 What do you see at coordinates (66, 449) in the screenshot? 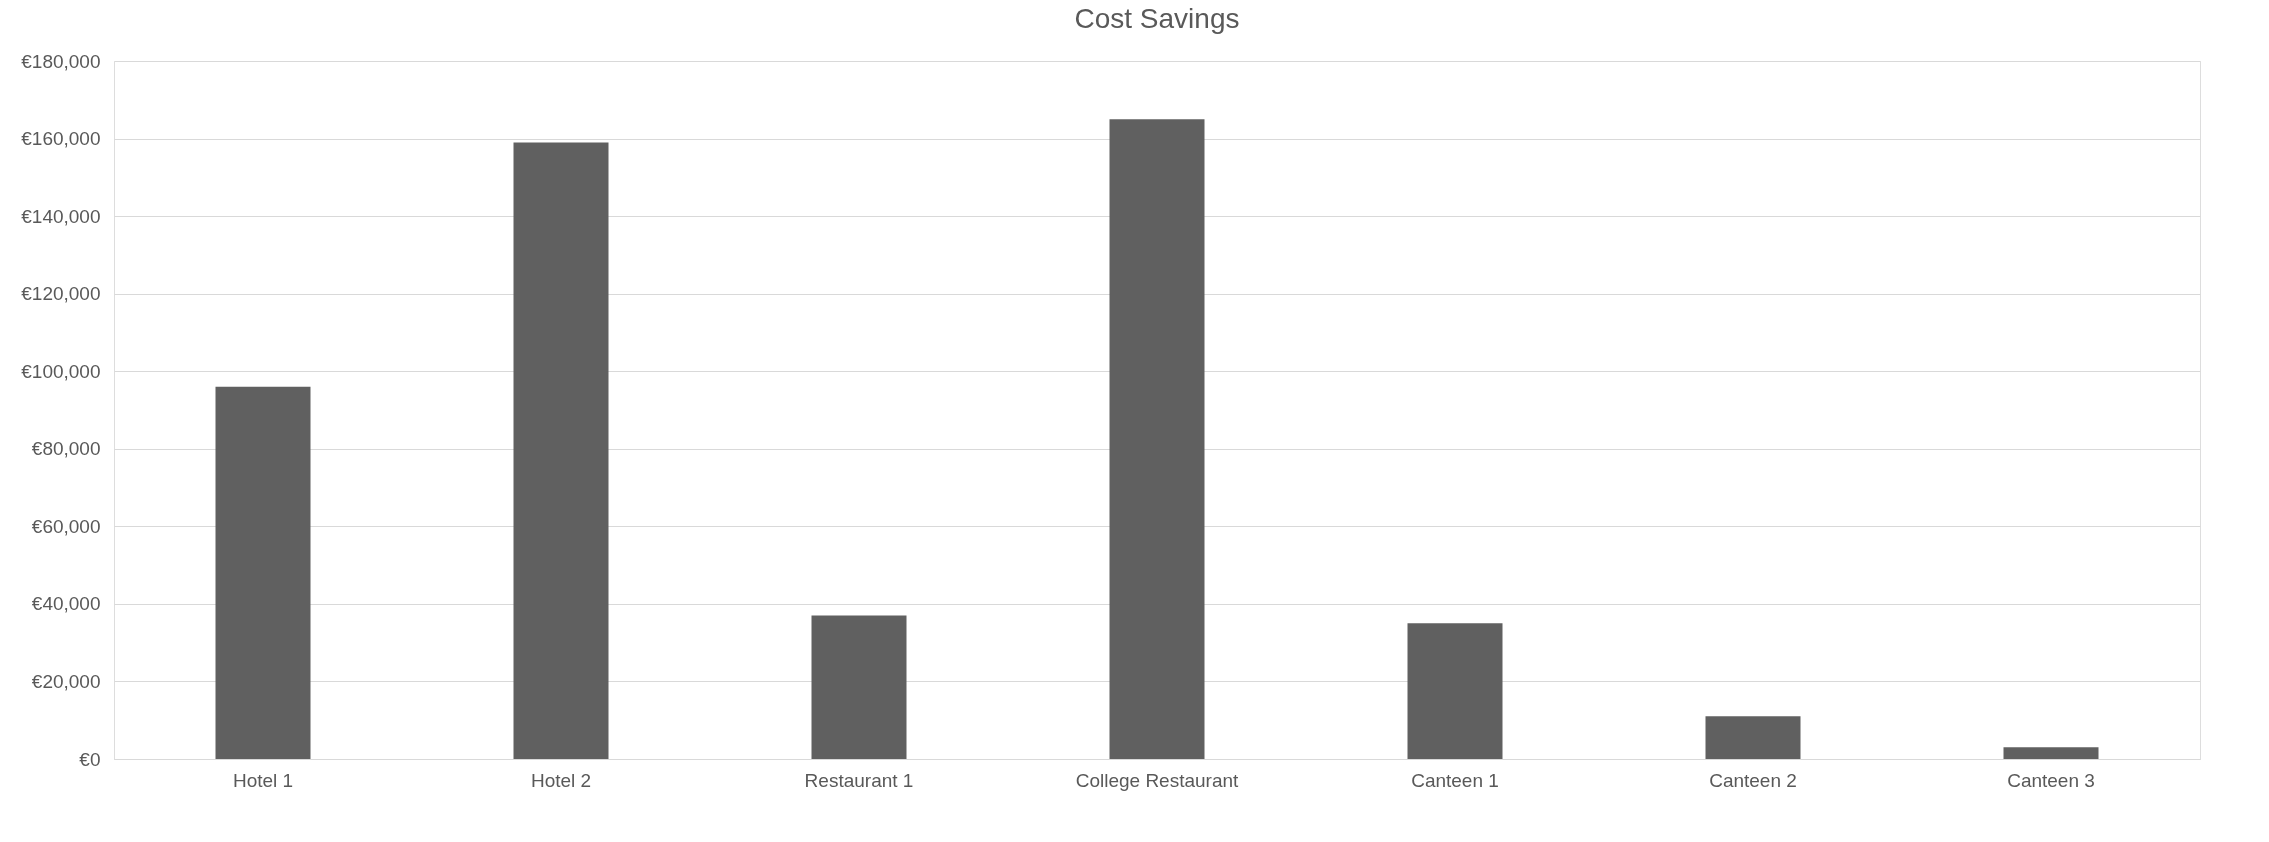
I see `y-tick-label: €80,000` at bounding box center [66, 449].